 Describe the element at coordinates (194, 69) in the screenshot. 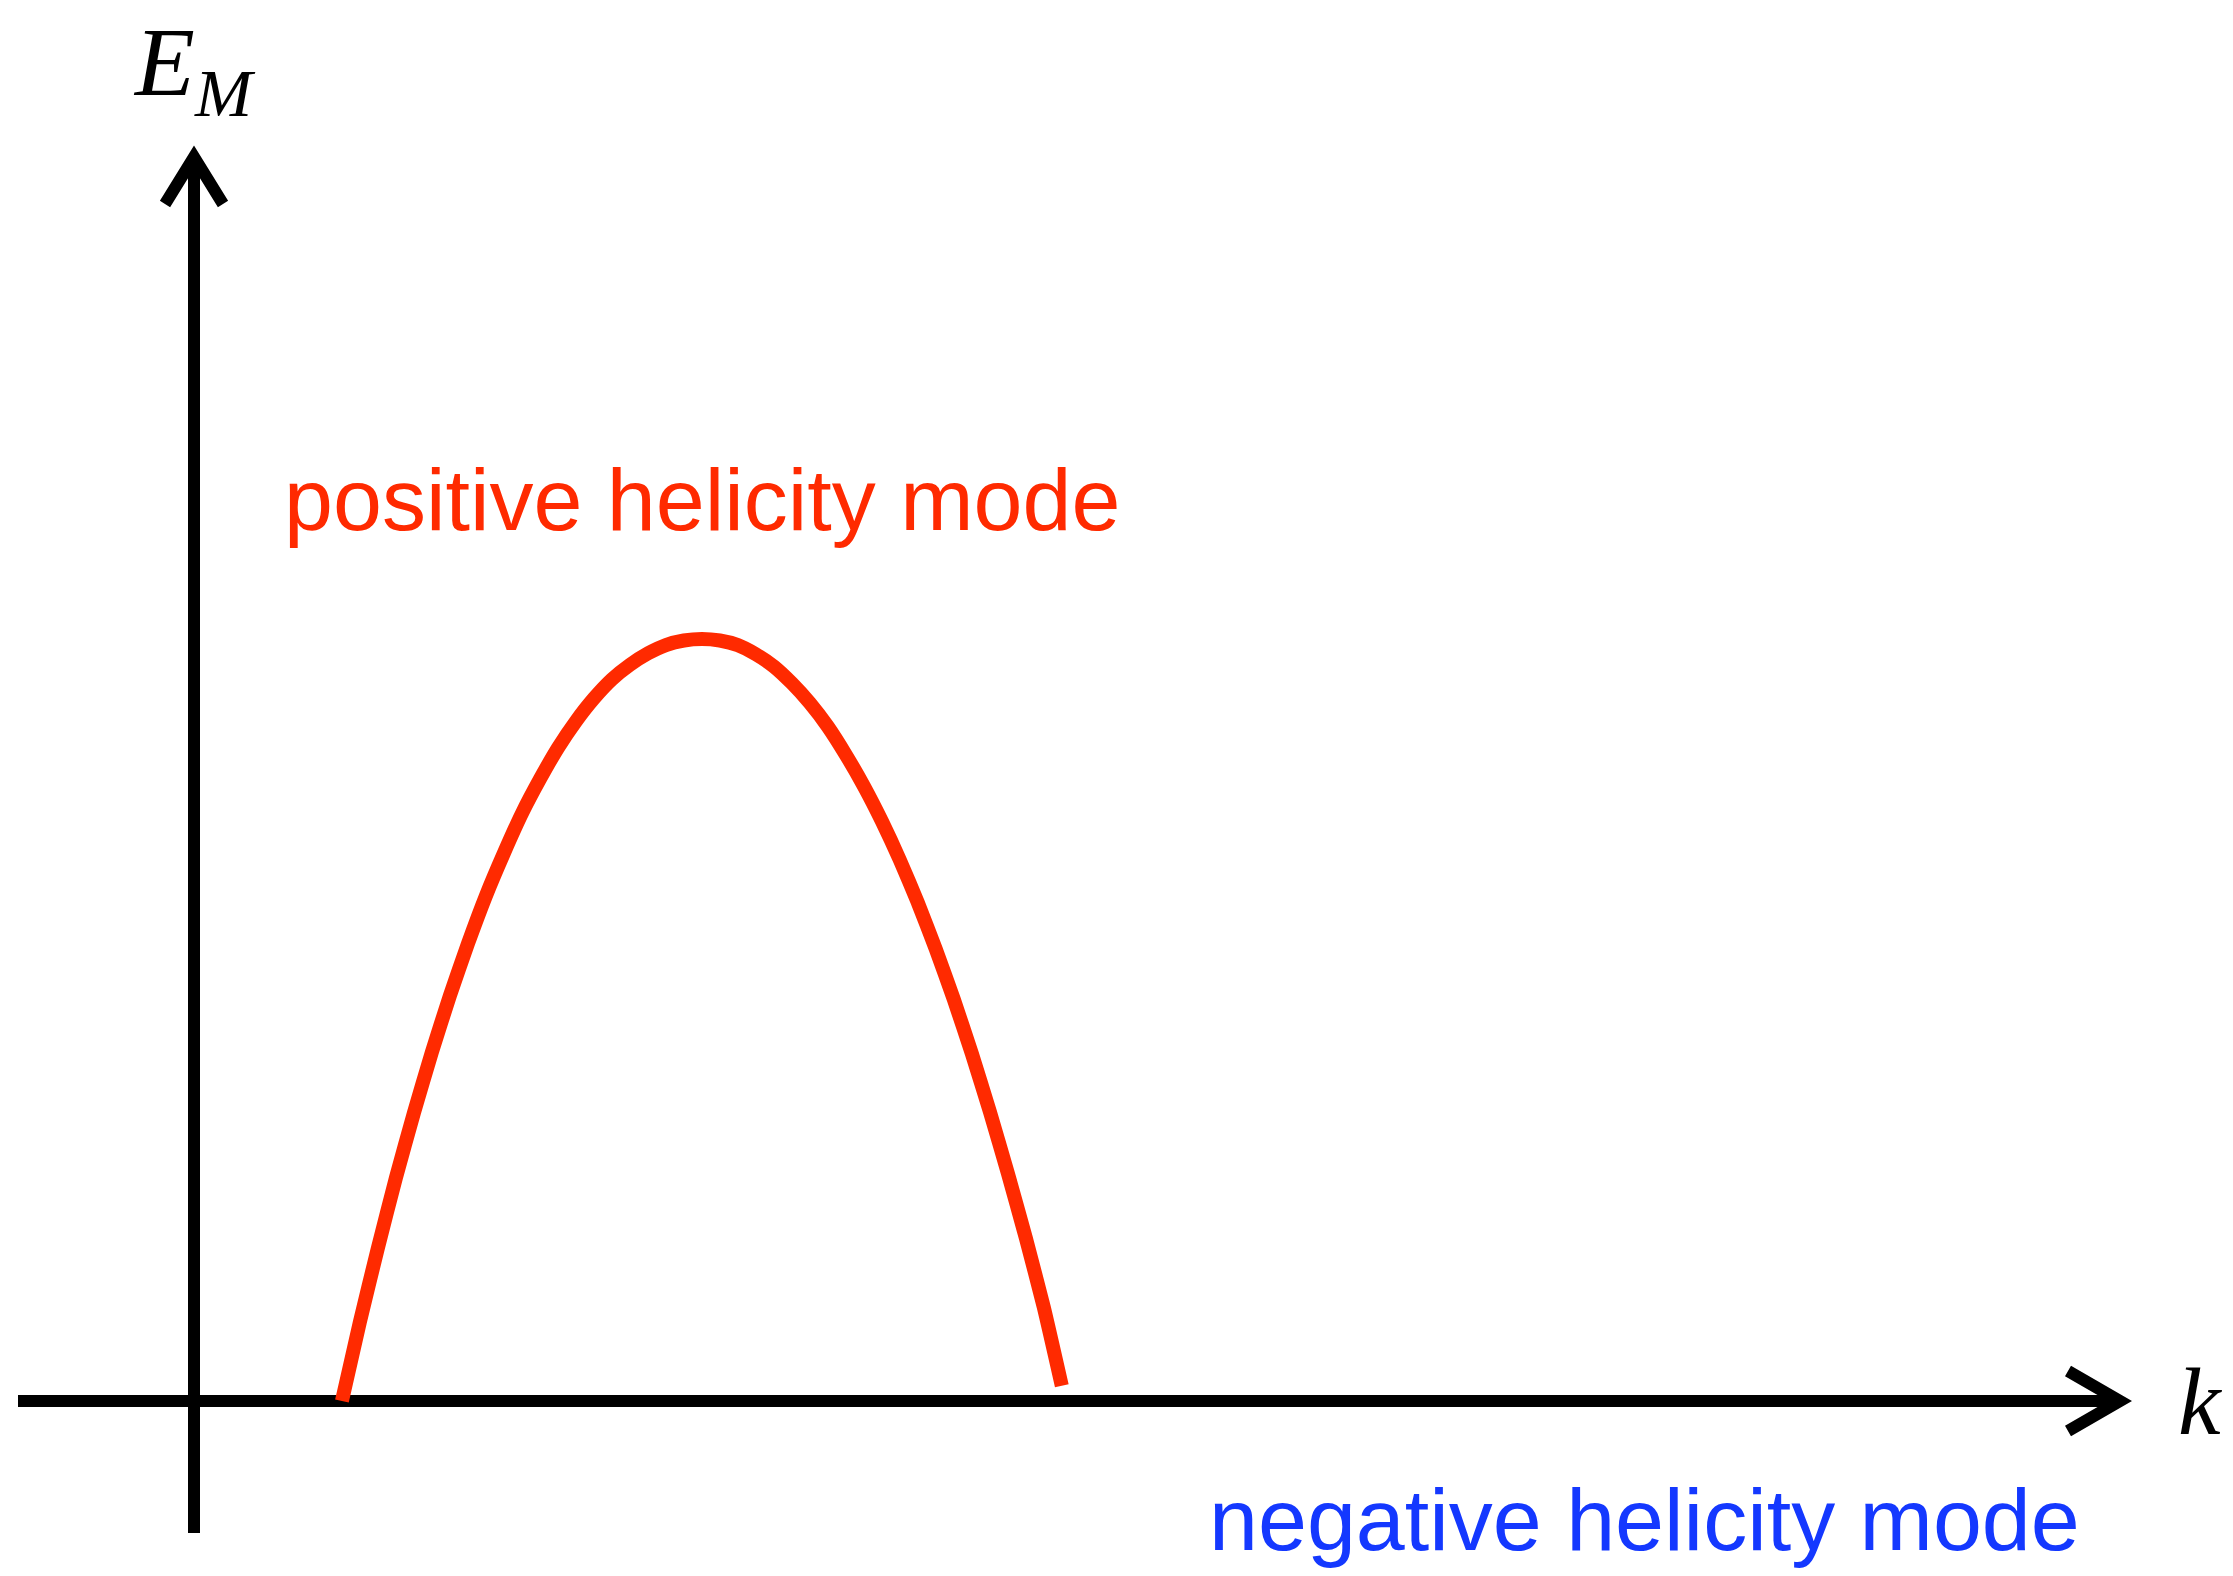

I see `text: E$_{M}$` at that location.